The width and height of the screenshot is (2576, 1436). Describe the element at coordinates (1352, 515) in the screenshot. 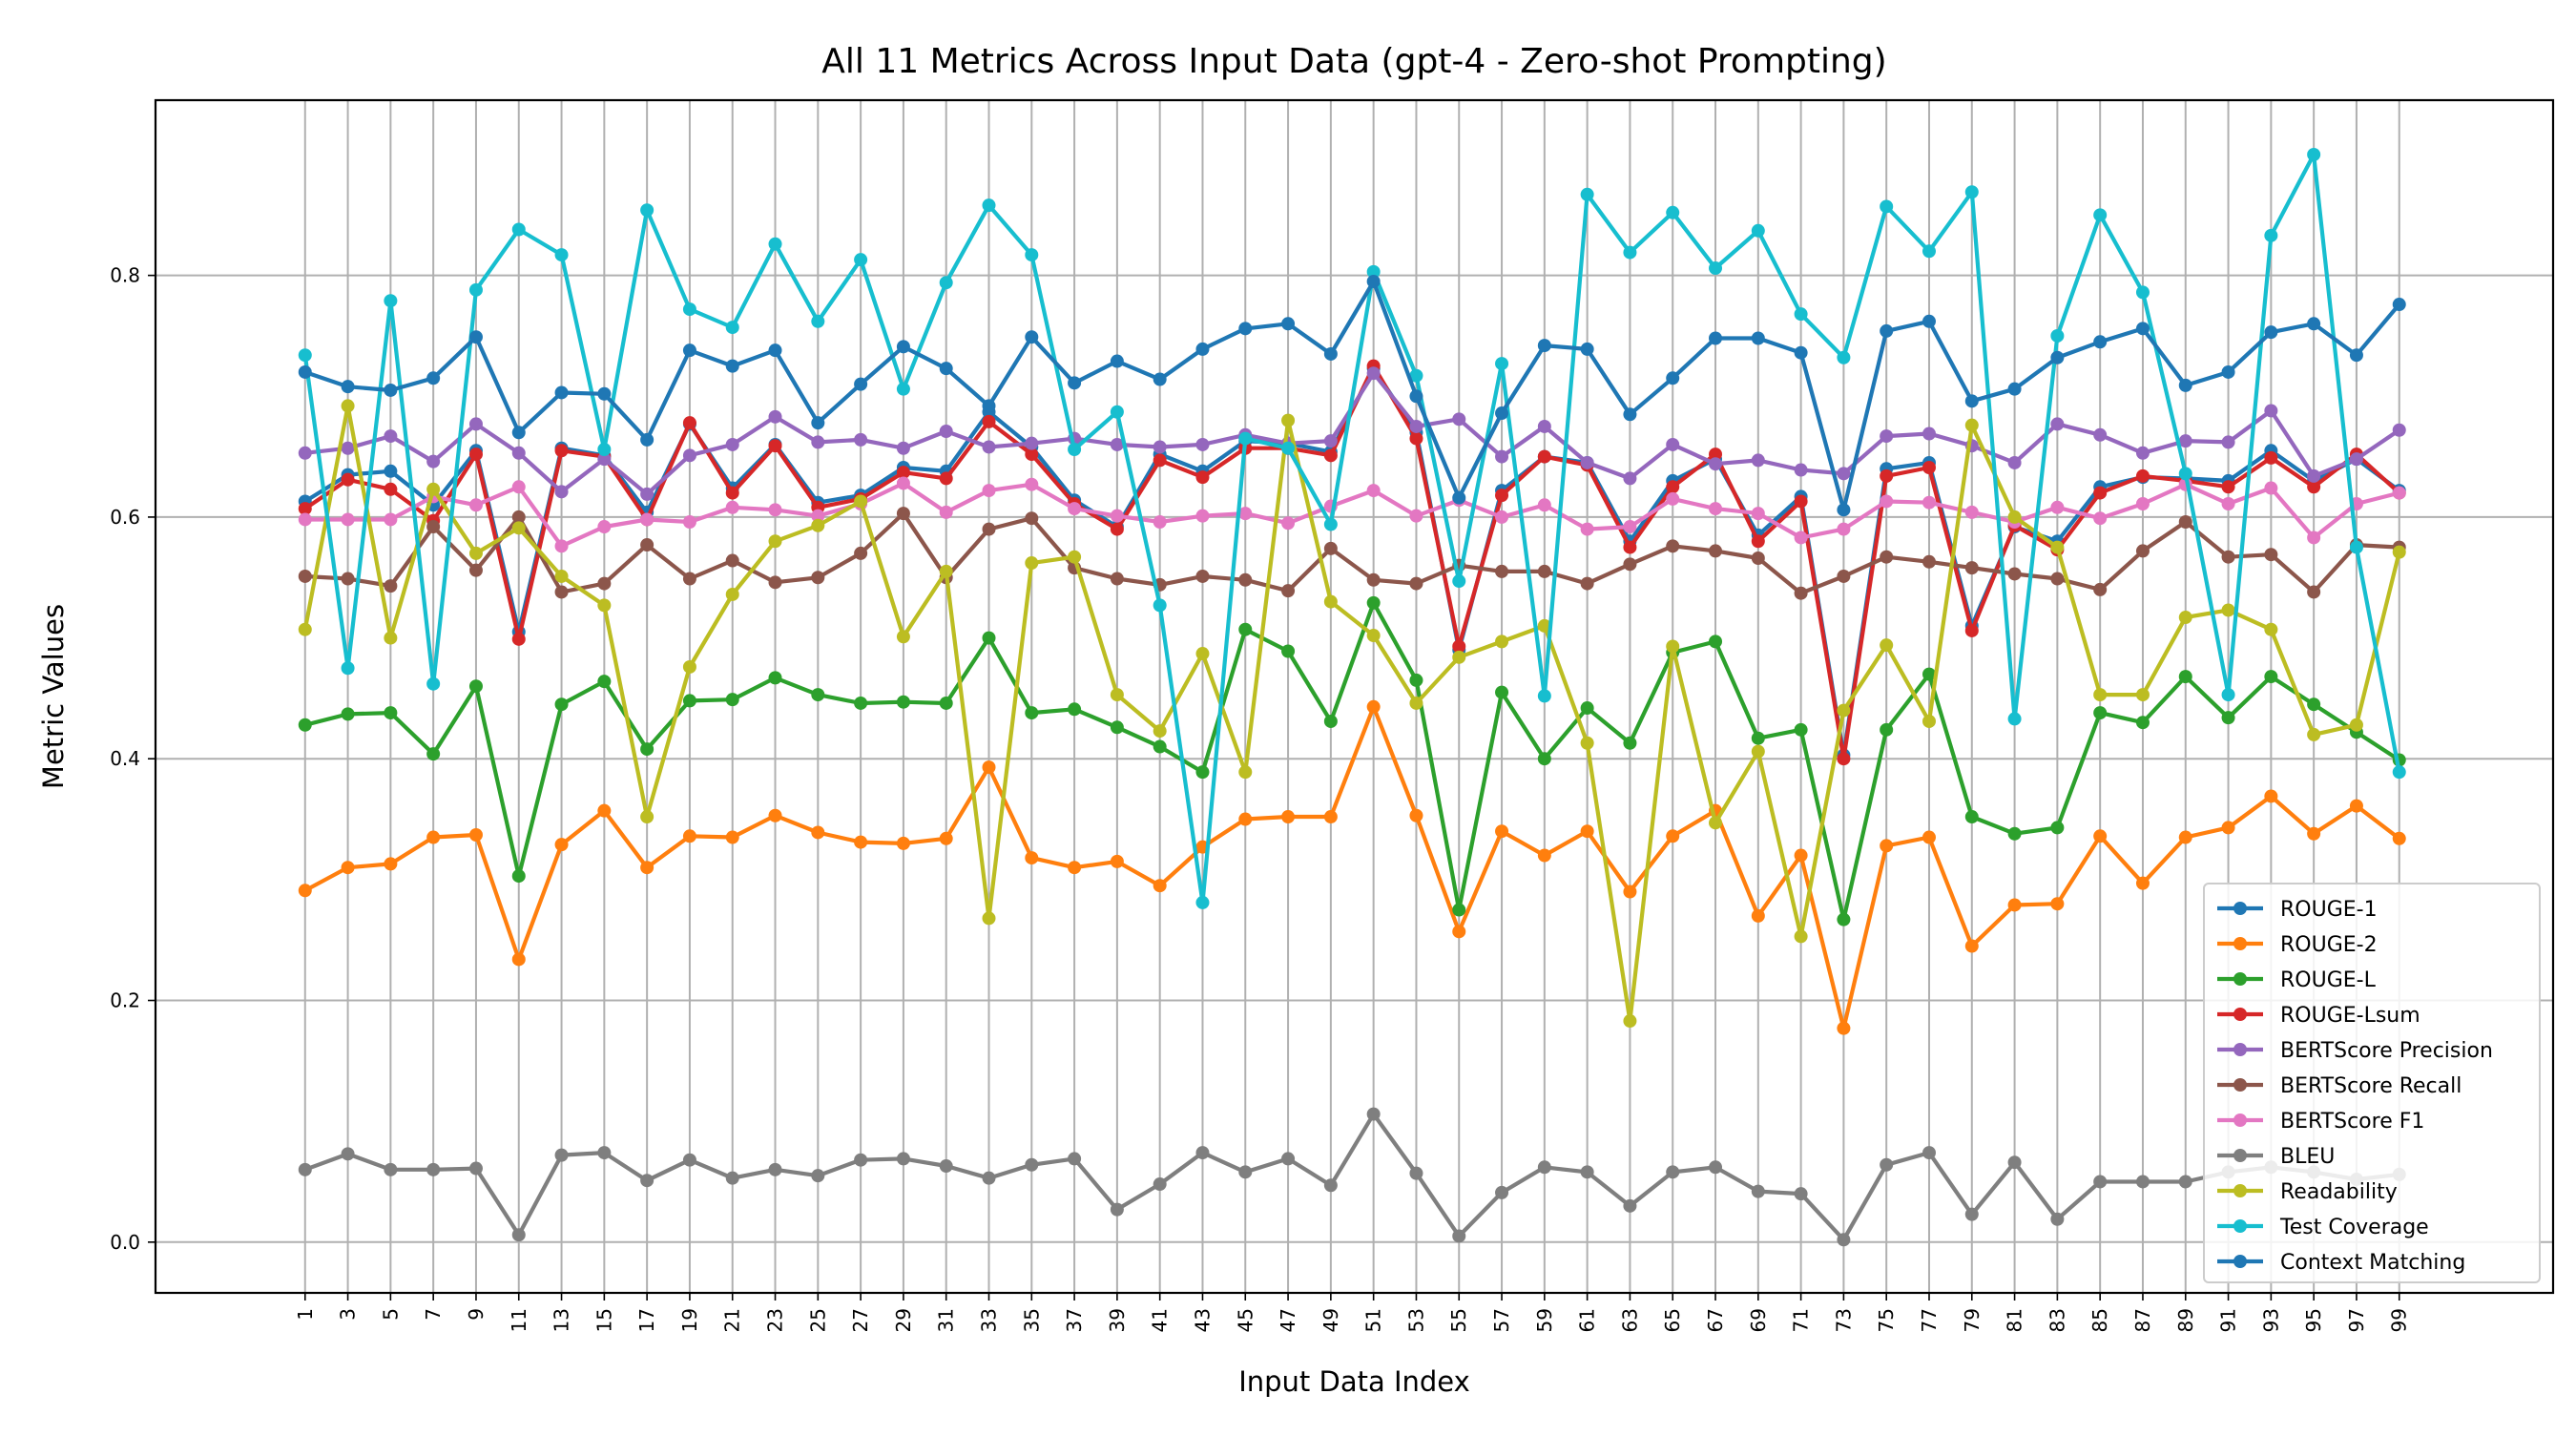

I see `series-line-bertscore-f1` at that location.